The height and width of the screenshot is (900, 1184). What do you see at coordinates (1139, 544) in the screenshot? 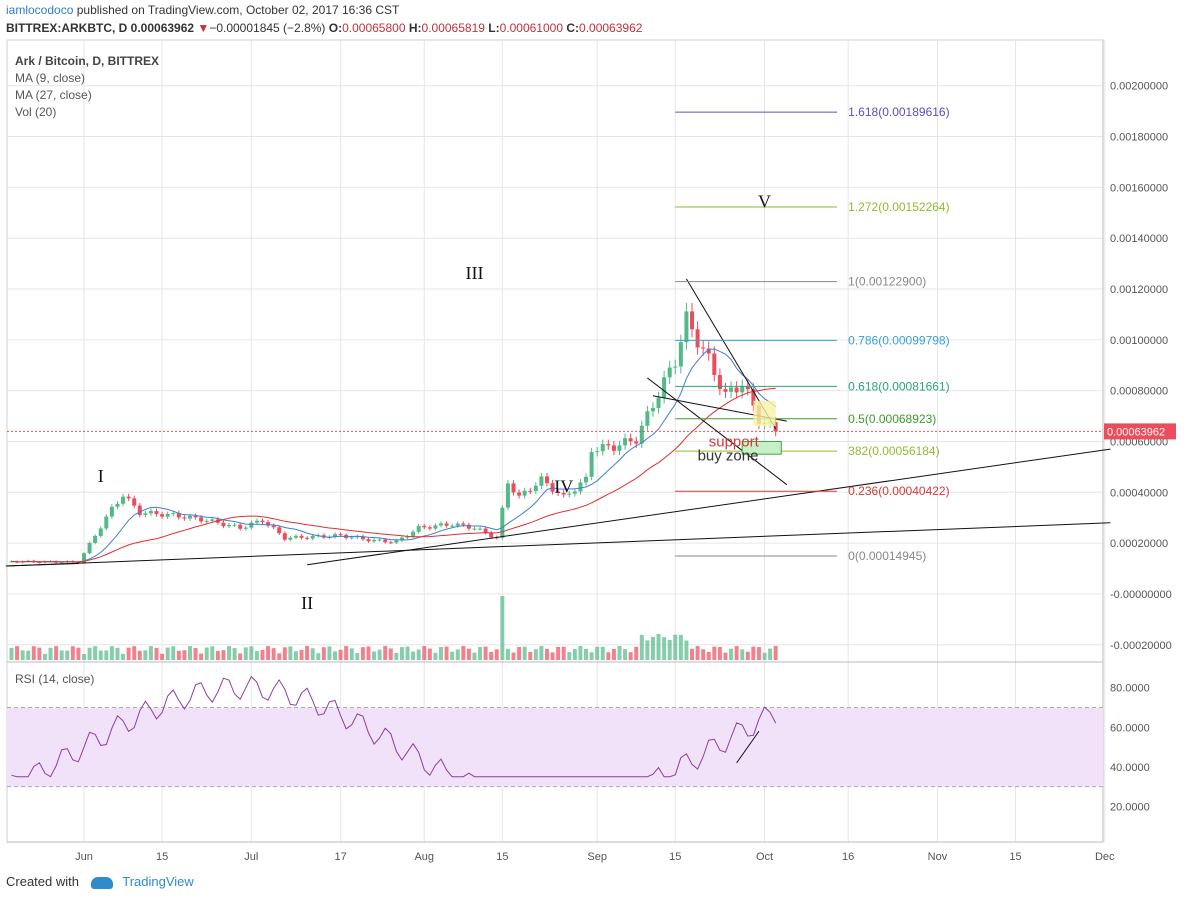
I see `y-tick-label: 0.00020000` at bounding box center [1139, 544].